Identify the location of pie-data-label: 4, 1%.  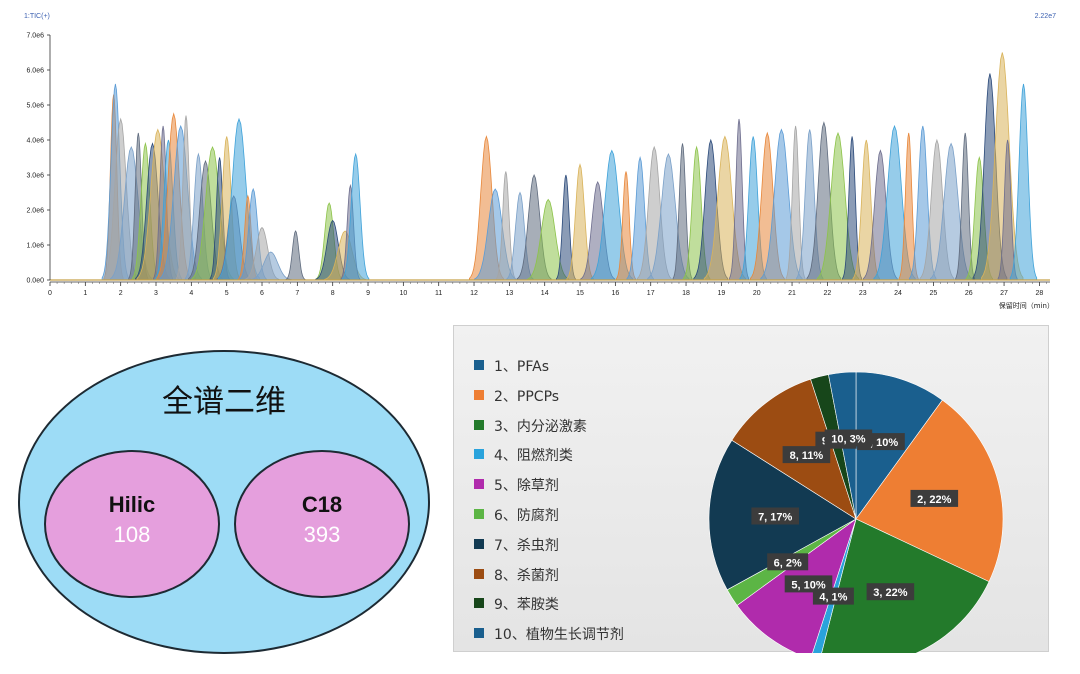
(833, 598).